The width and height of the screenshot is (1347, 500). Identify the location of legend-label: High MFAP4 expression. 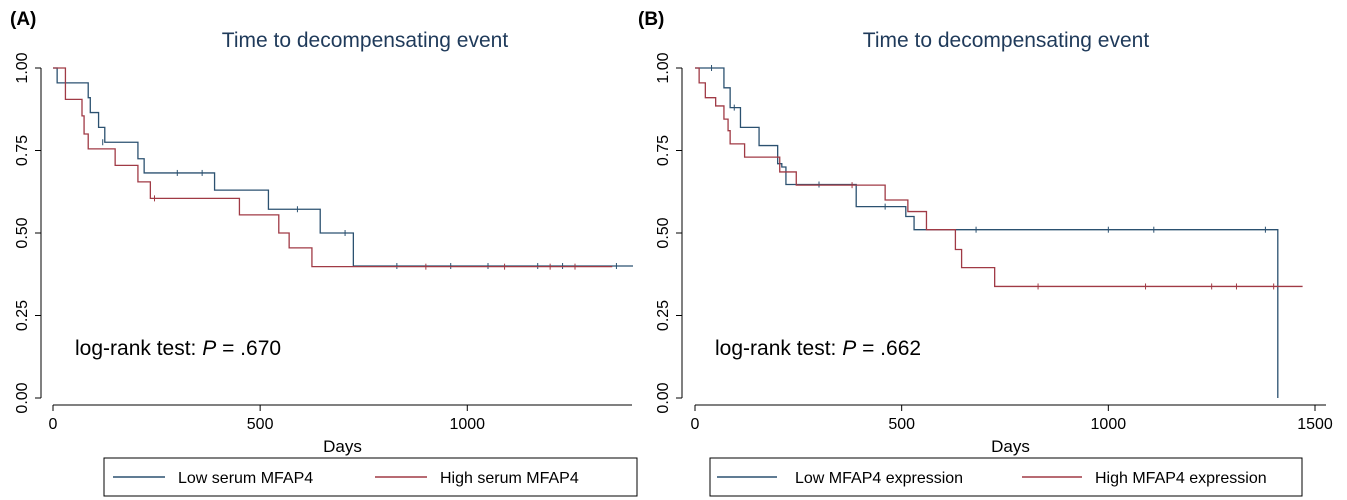
(1181, 478).